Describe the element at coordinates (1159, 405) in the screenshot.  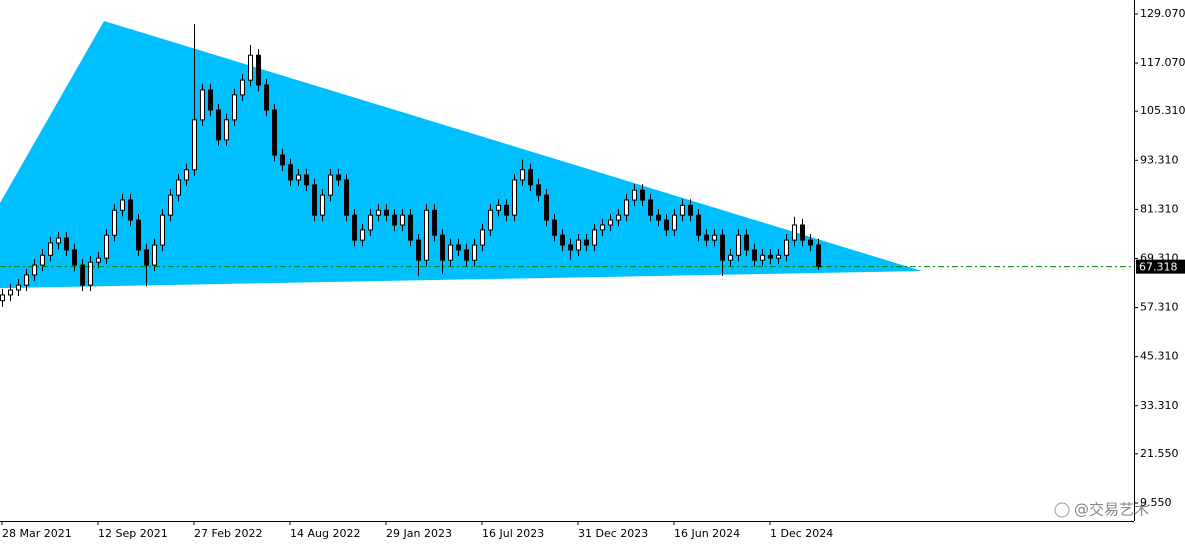
I see `y-tick-label: 33.310` at that location.